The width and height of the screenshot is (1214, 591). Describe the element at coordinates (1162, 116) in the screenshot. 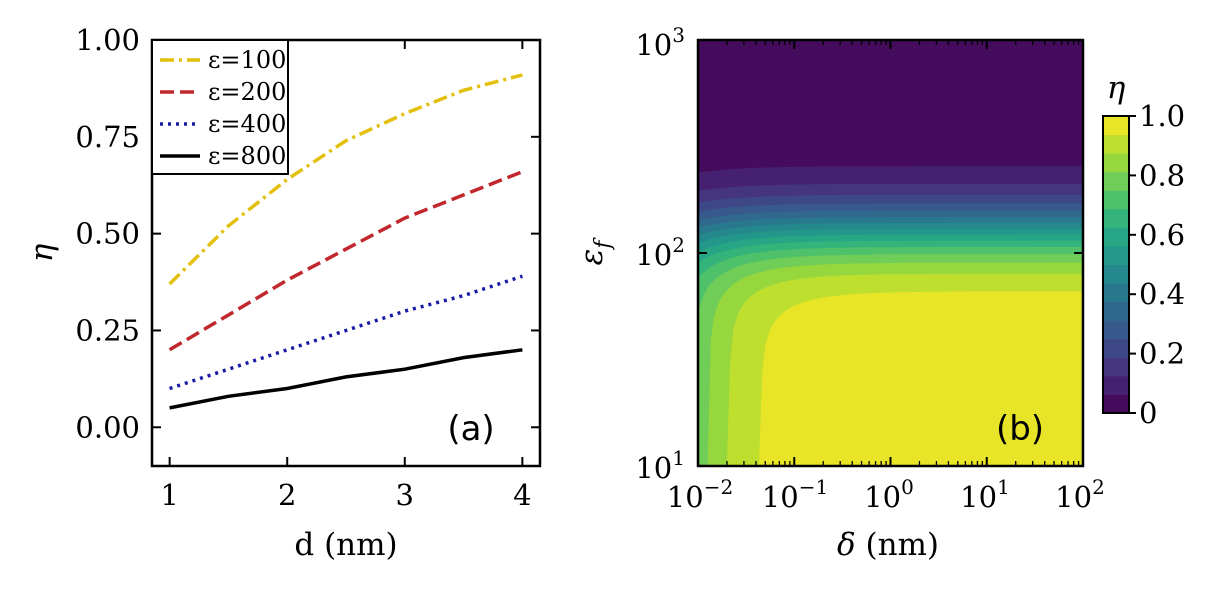

I see `colorbar-tick-label: 1.0` at that location.